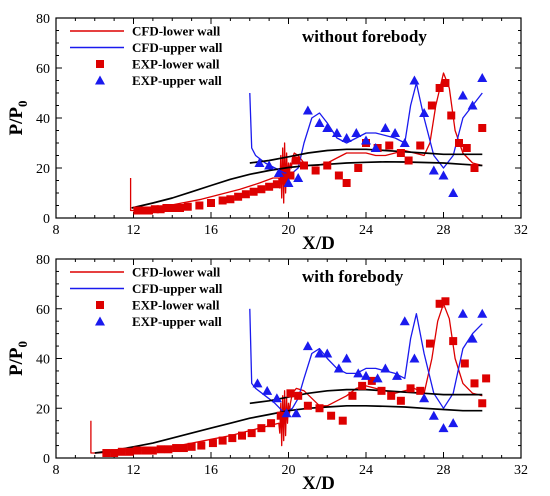  Describe the element at coordinates (100, 64) in the screenshot. I see `legend-square-marker` at that location.